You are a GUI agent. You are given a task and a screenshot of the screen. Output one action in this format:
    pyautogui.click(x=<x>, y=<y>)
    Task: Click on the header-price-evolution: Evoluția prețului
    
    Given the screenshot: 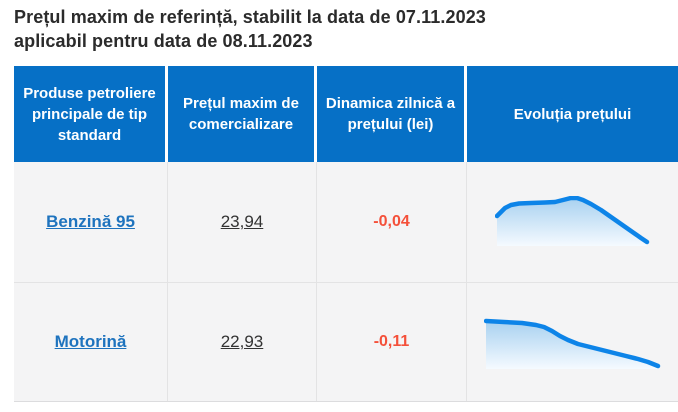 What is the action you would take?
    pyautogui.click(x=572, y=114)
    